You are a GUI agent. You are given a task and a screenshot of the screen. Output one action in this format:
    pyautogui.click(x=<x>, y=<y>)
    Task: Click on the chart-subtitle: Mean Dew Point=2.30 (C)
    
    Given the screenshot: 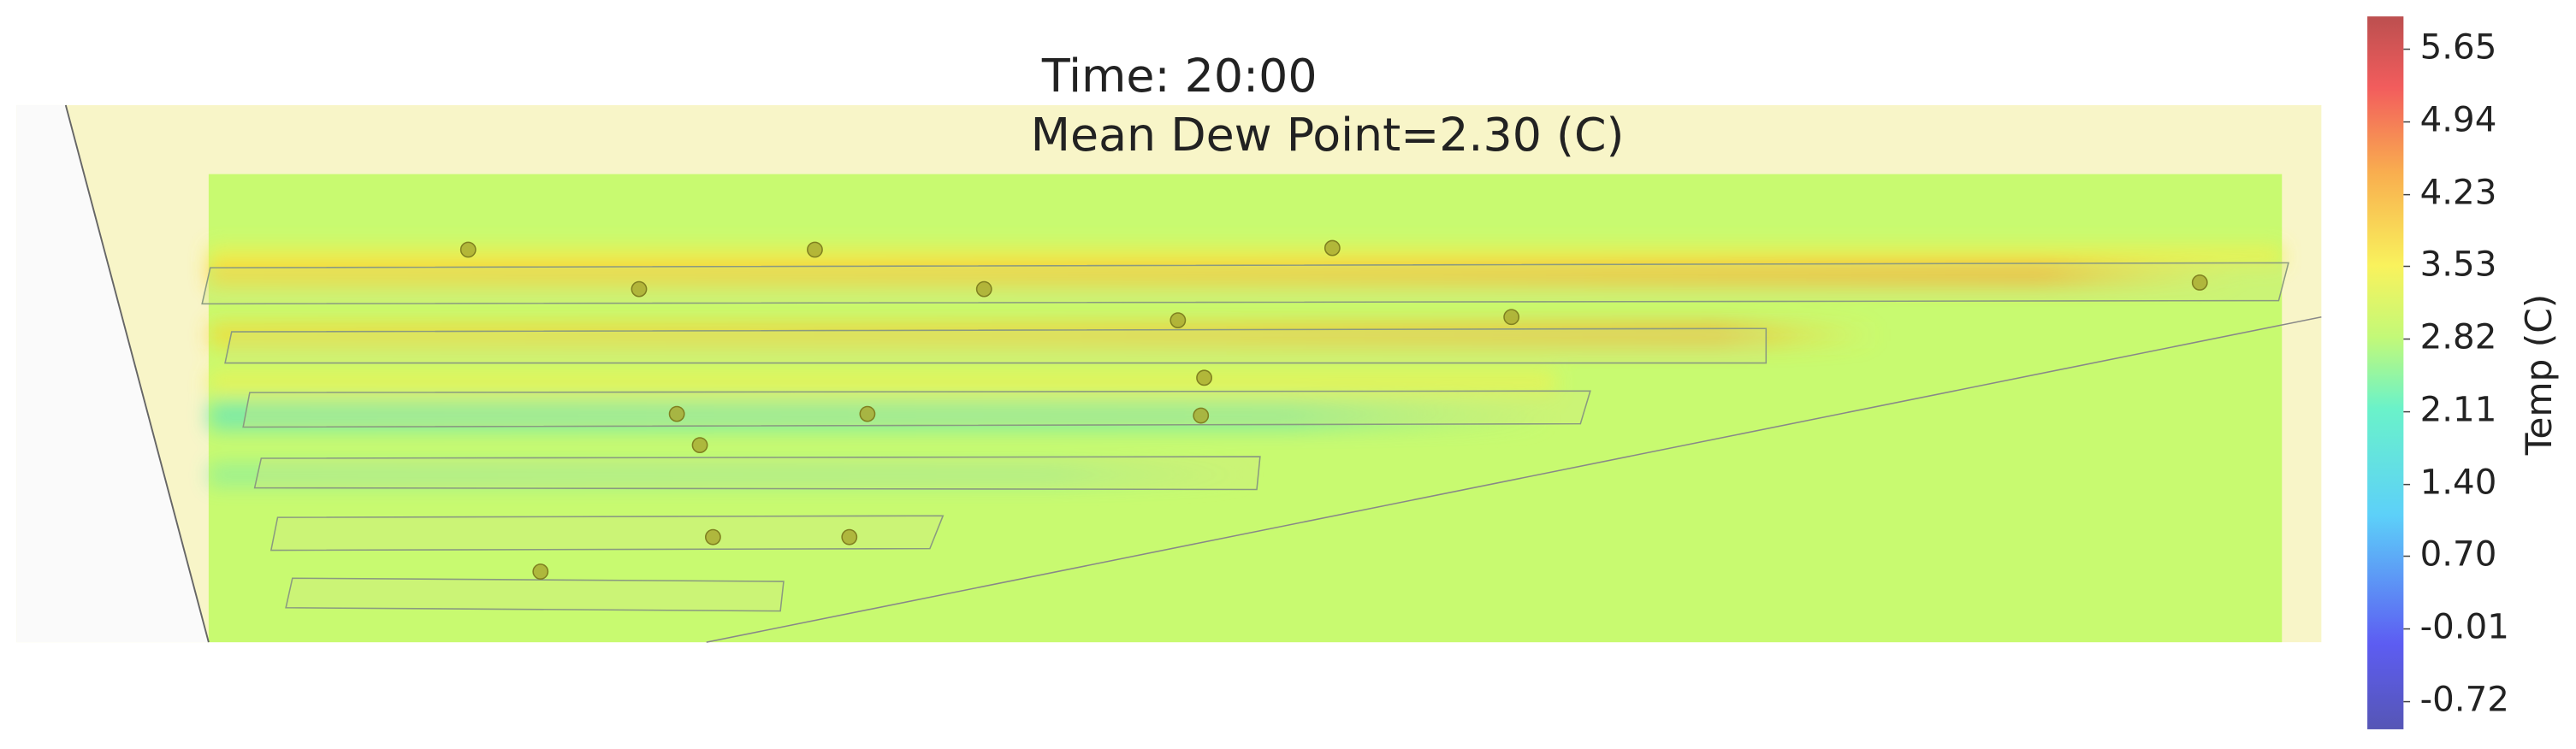 What is the action you would take?
    pyautogui.click(x=1328, y=135)
    